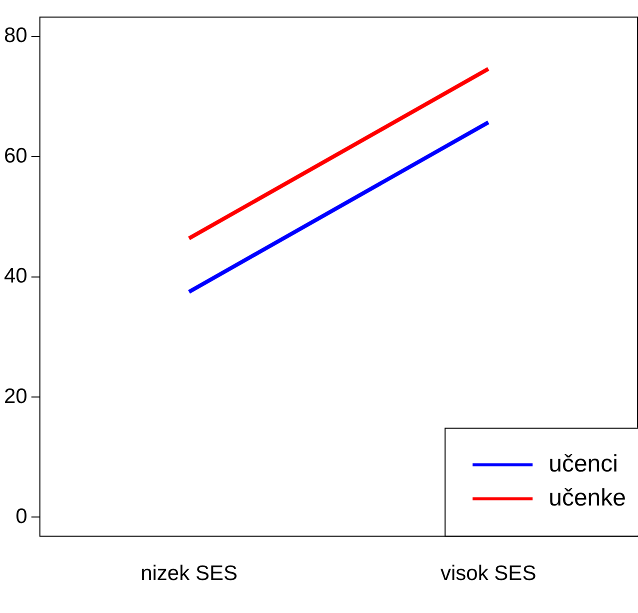  I want to click on y-tick-label: 60, so click(16, 156).